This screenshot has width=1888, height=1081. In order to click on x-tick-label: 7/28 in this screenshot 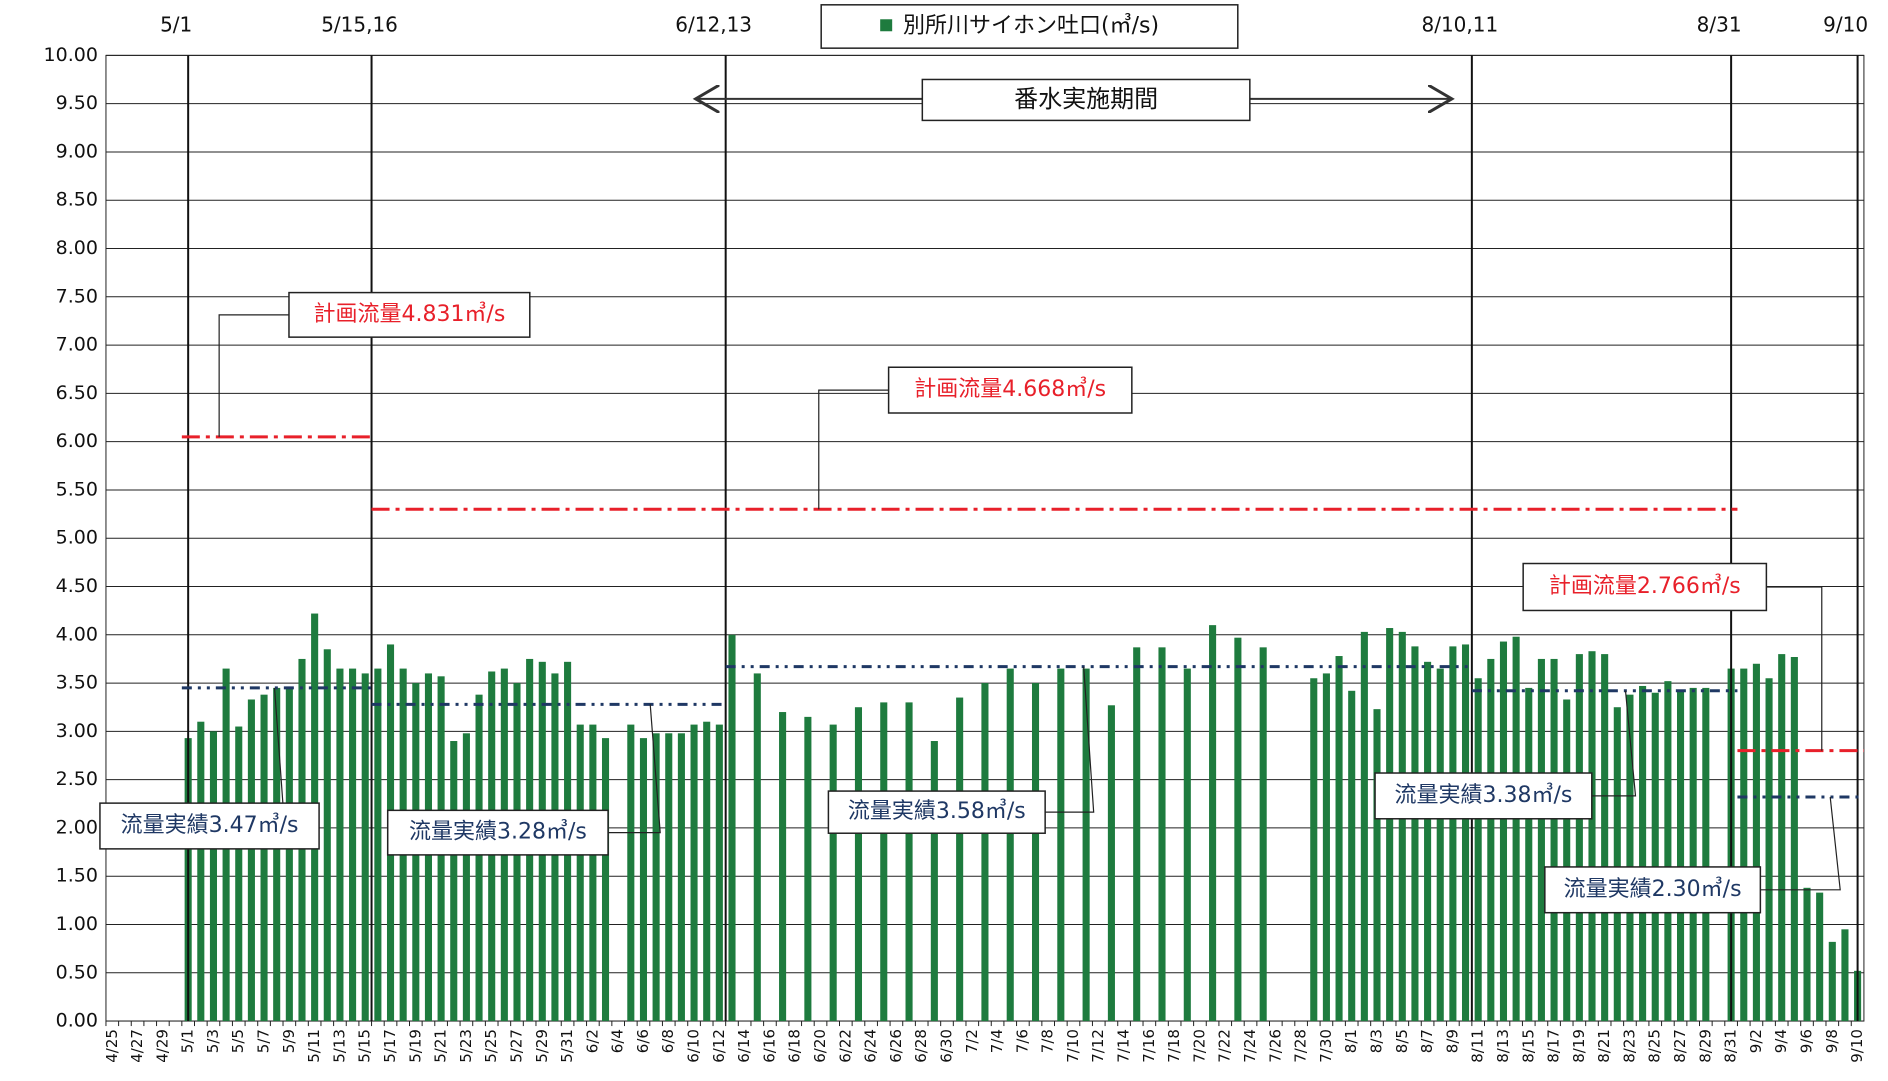, I will do `click(1301, 1046)`.